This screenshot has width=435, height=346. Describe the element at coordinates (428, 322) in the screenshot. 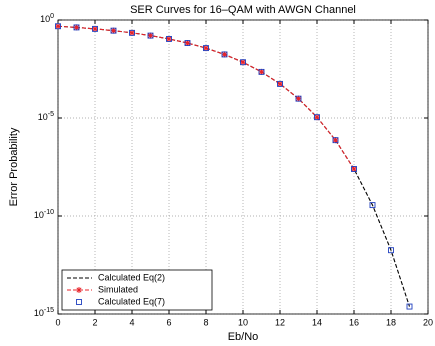

I see `x-tick-label: 20` at that location.